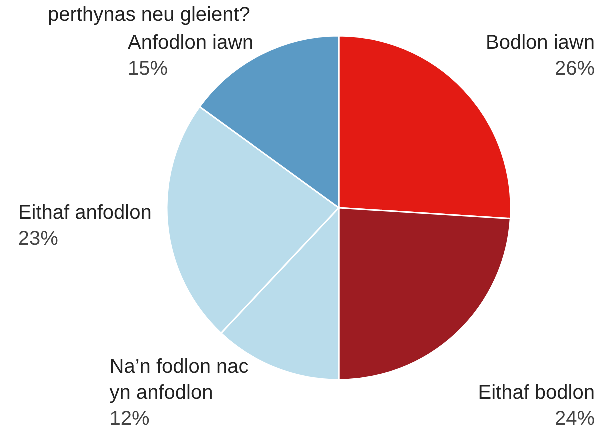  Describe the element at coordinates (574, 419) in the screenshot. I see `data-label: 24%` at that location.